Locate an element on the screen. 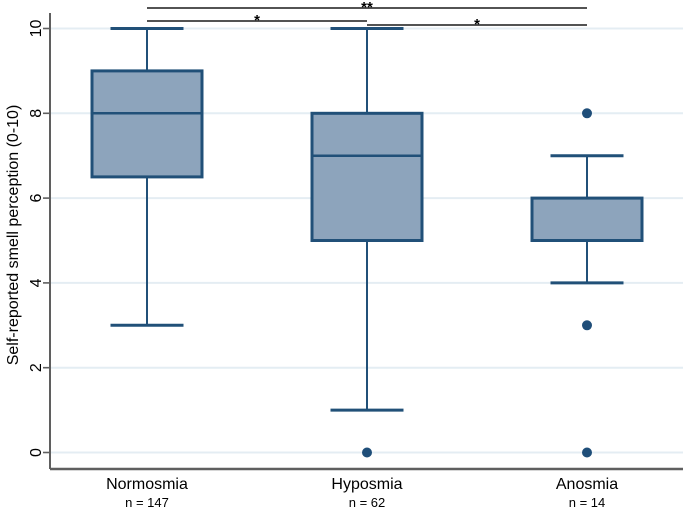 Image resolution: width=685 pixels, height=512 pixels. y-tick-label: 4 is located at coordinates (36, 282).